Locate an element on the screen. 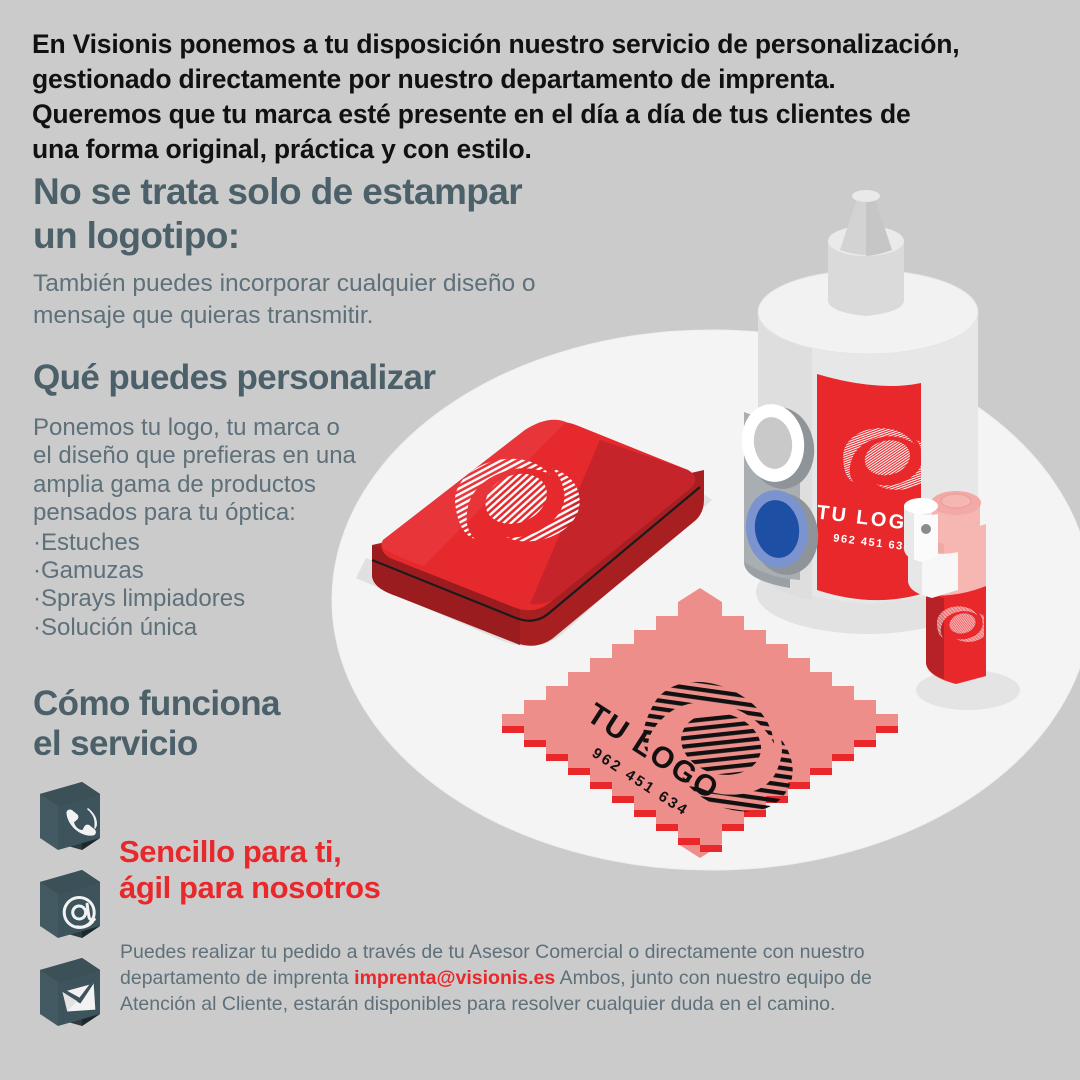 The height and width of the screenshot is (1080, 1080). section-personalizar-heading: Qué puedes personalizar is located at coordinates (234, 377).